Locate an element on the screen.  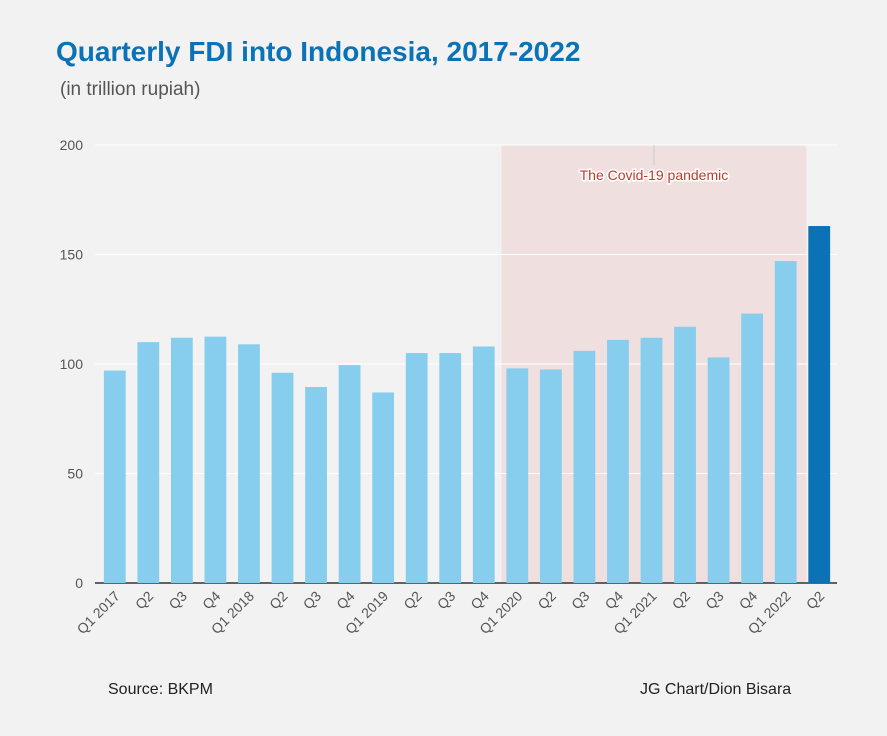
annotation-label: The Covid-19 pandemic is located at coordinates (654, 175).